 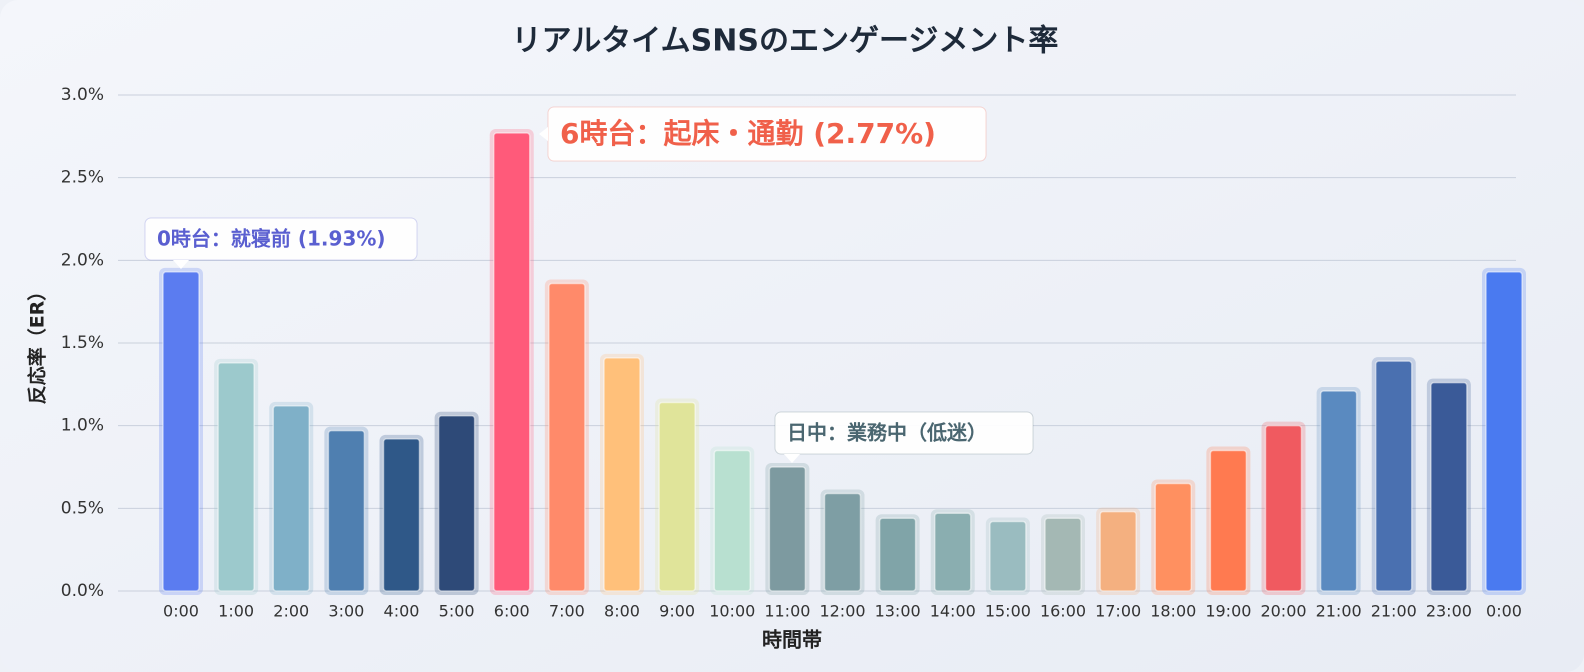 I want to click on y-tick-label: 1.0%, so click(x=82, y=426).